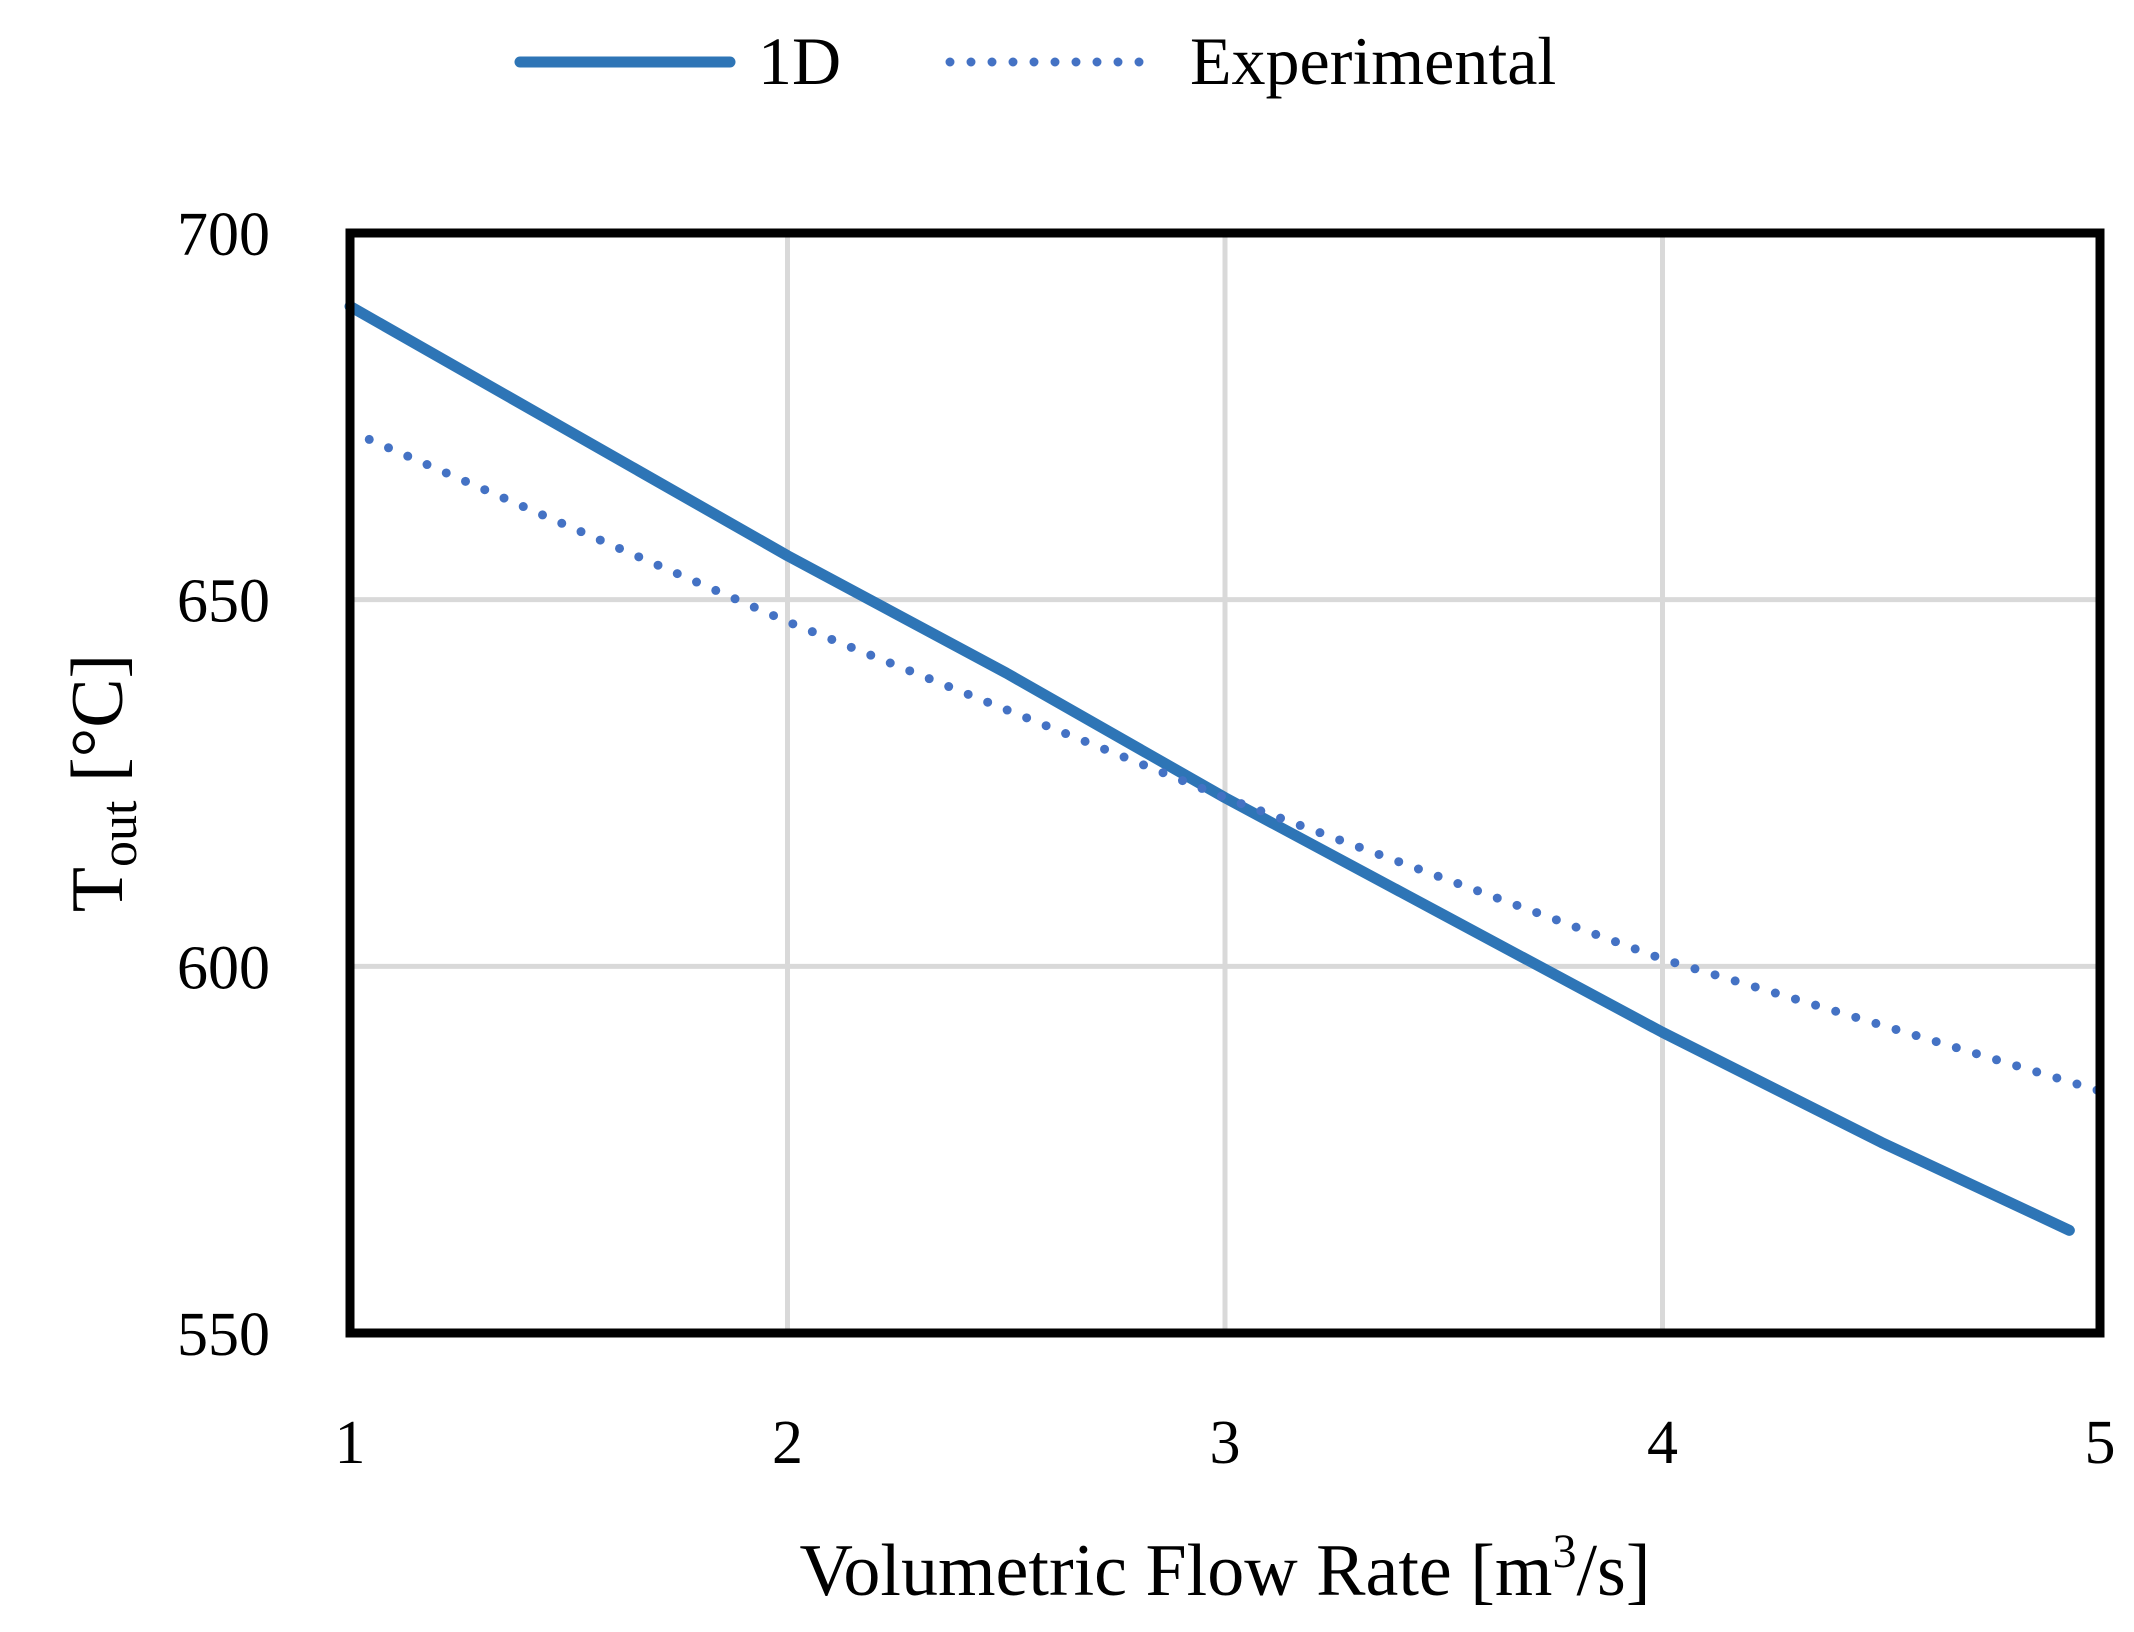  I want to click on x-tick-label: 4, so click(1662, 1443).